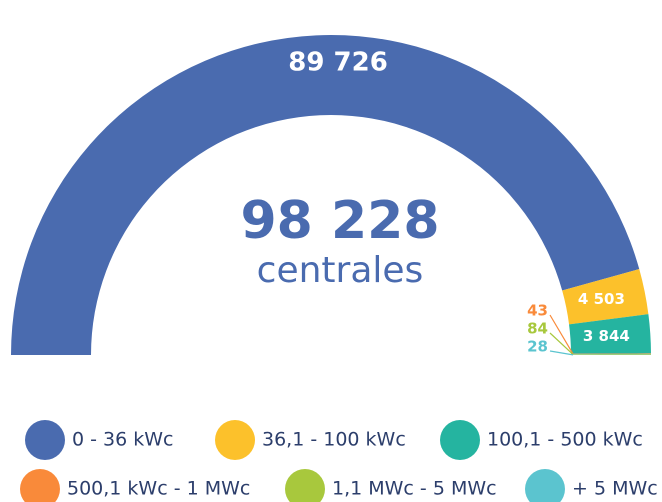 This screenshot has height=502, width=662. What do you see at coordinates (339, 221) in the screenshot?
I see `center-total: 98 228` at bounding box center [339, 221].